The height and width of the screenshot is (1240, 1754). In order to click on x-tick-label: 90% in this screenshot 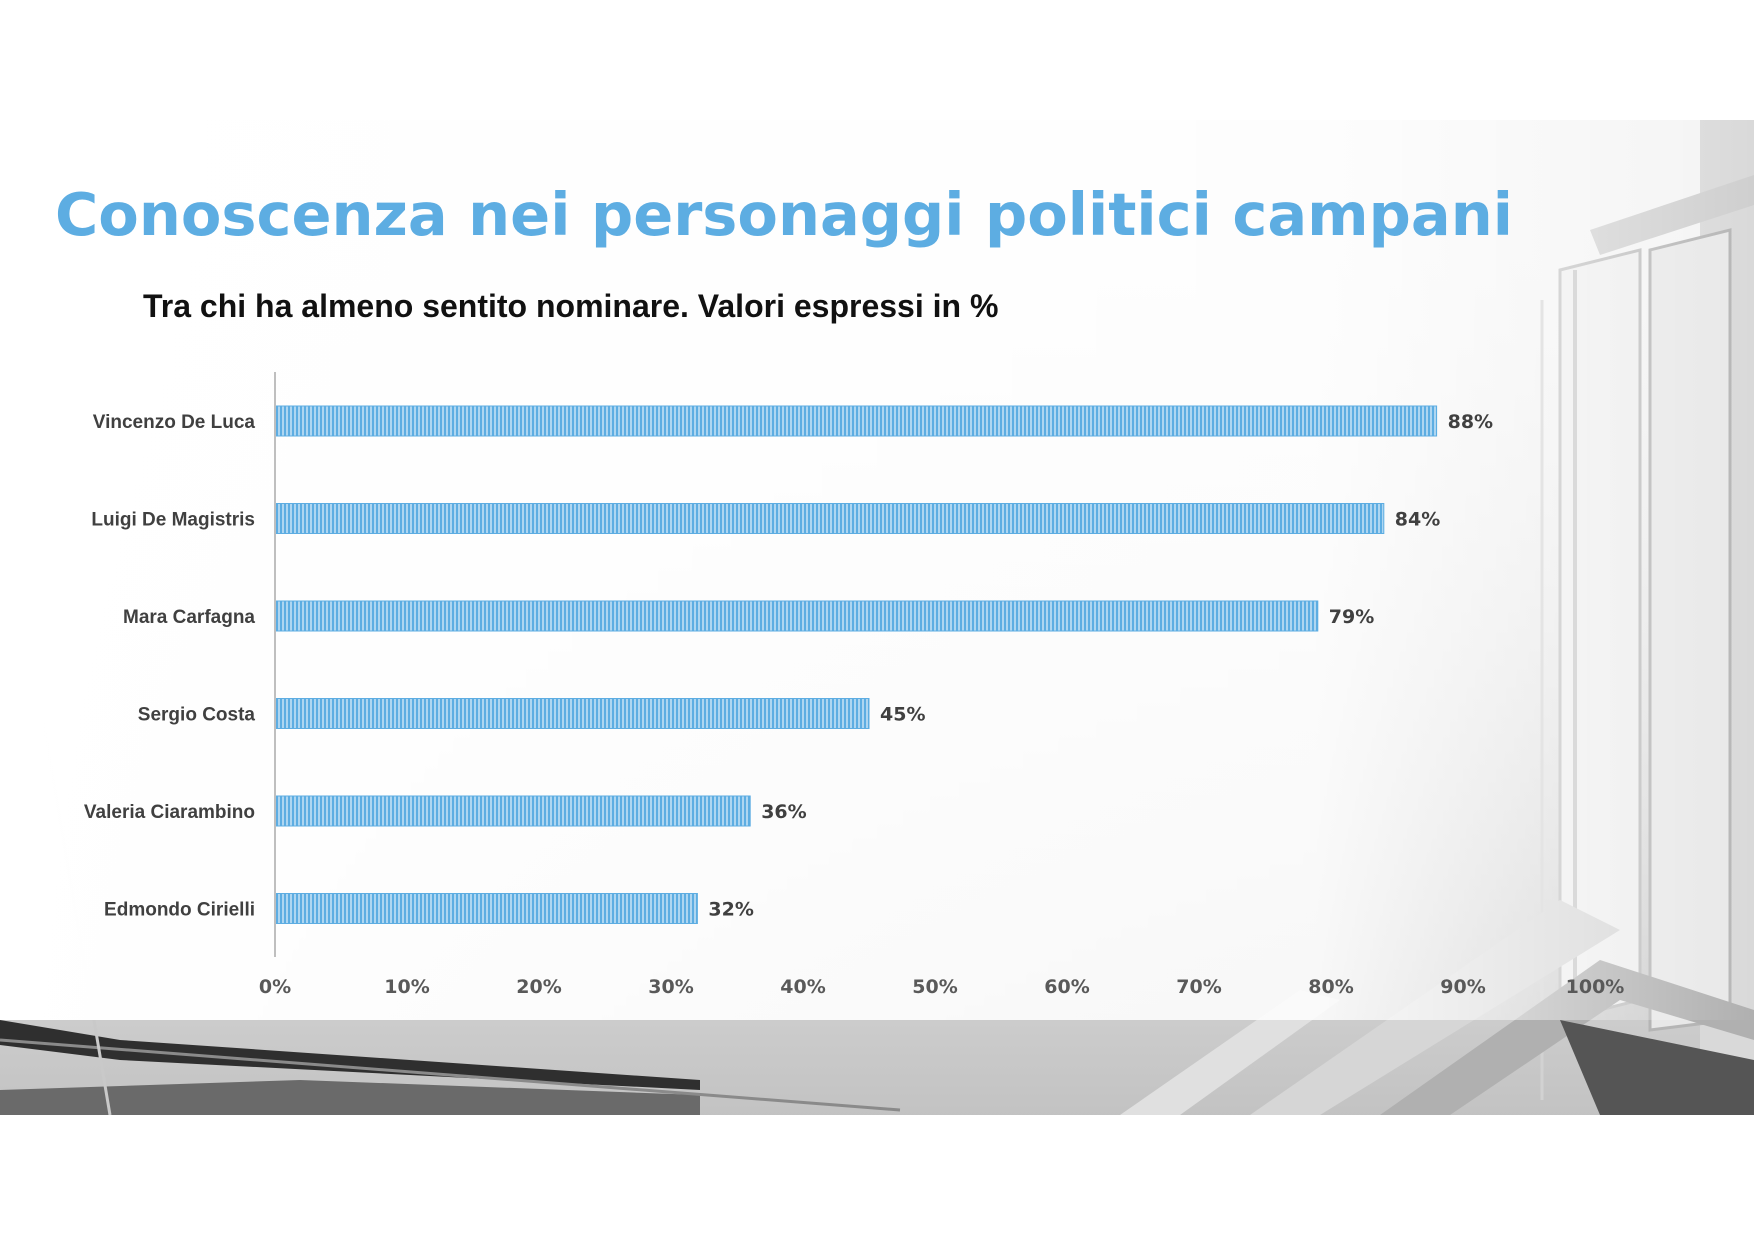, I will do `click(1462, 987)`.